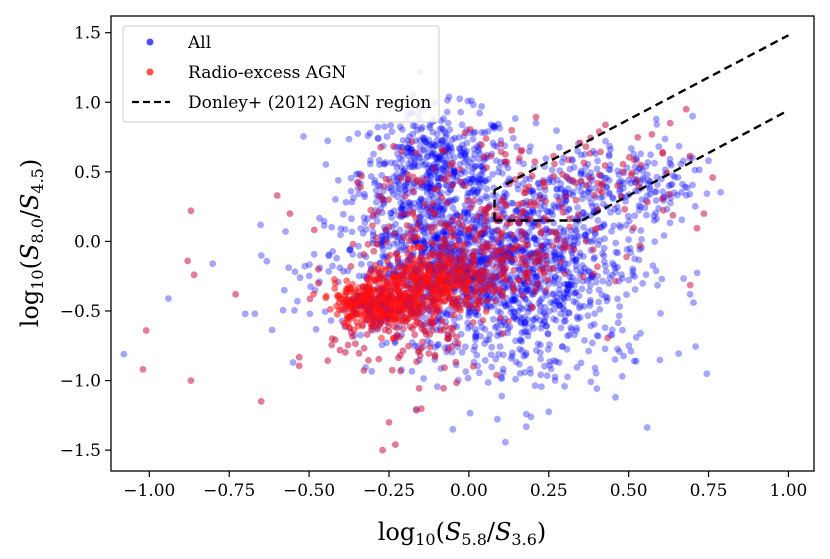  I want to click on legend-box, so click(281, 74).